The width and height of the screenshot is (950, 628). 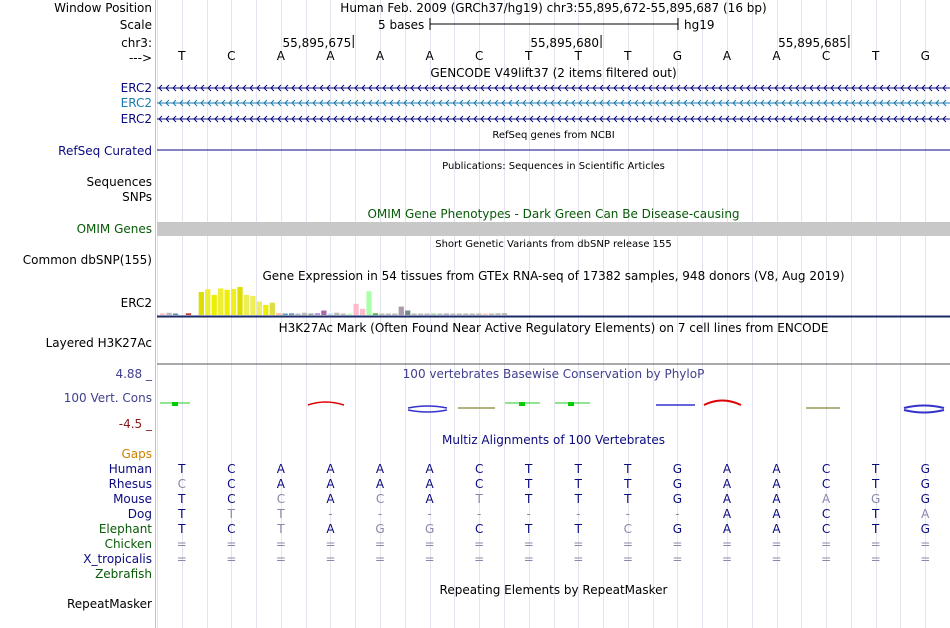 I want to click on omim-phenotype-band, so click(x=553, y=229).